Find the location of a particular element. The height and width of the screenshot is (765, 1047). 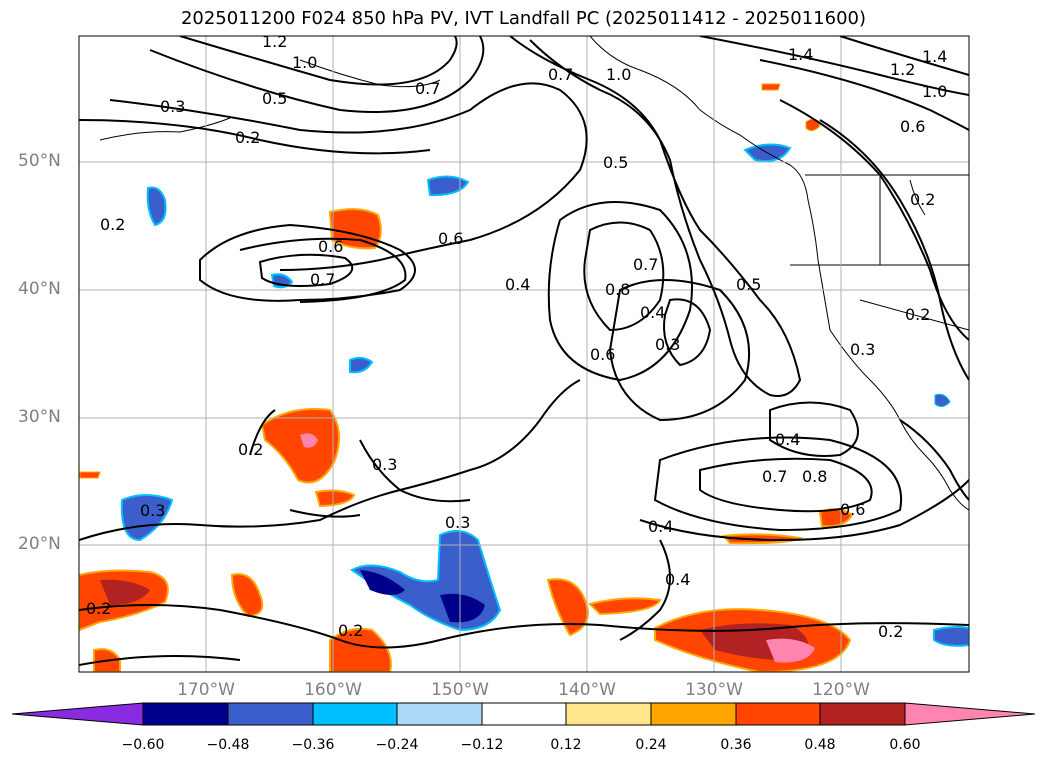

colorbar-under is located at coordinates (77, 714).